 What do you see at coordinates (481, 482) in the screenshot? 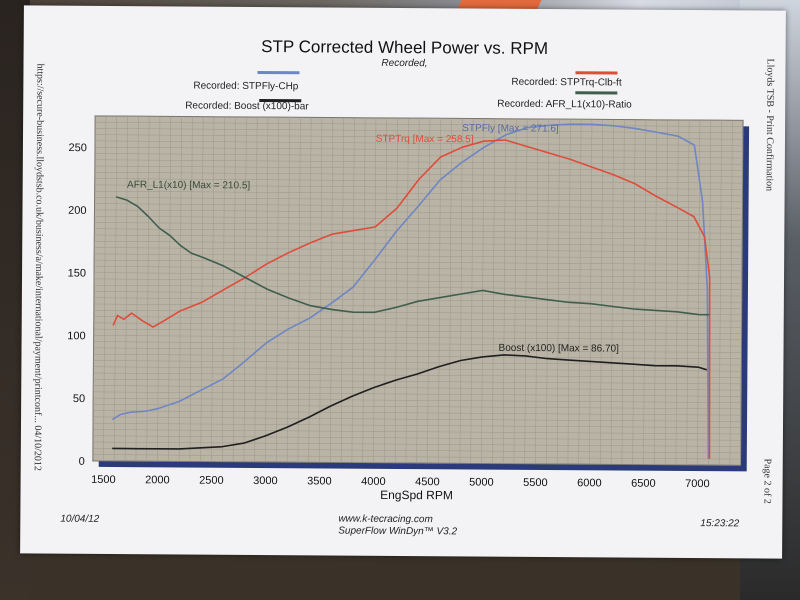
I see `x-tick-label: 5000` at bounding box center [481, 482].